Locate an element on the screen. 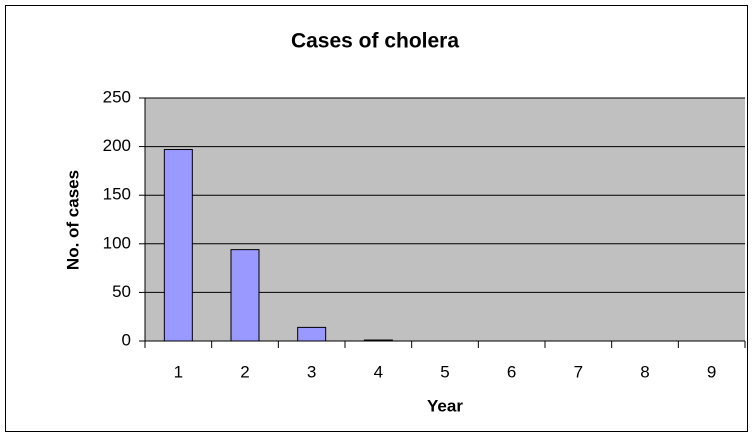 The height and width of the screenshot is (438, 754). x-tick-label: 6 is located at coordinates (511, 371).